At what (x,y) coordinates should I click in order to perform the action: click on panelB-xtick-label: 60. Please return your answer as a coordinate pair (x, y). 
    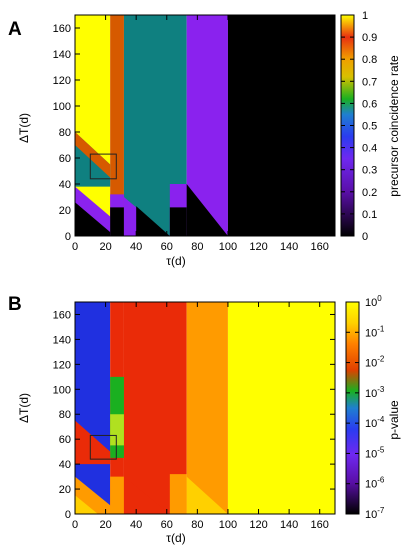
    Looking at the image, I should click on (167, 525).